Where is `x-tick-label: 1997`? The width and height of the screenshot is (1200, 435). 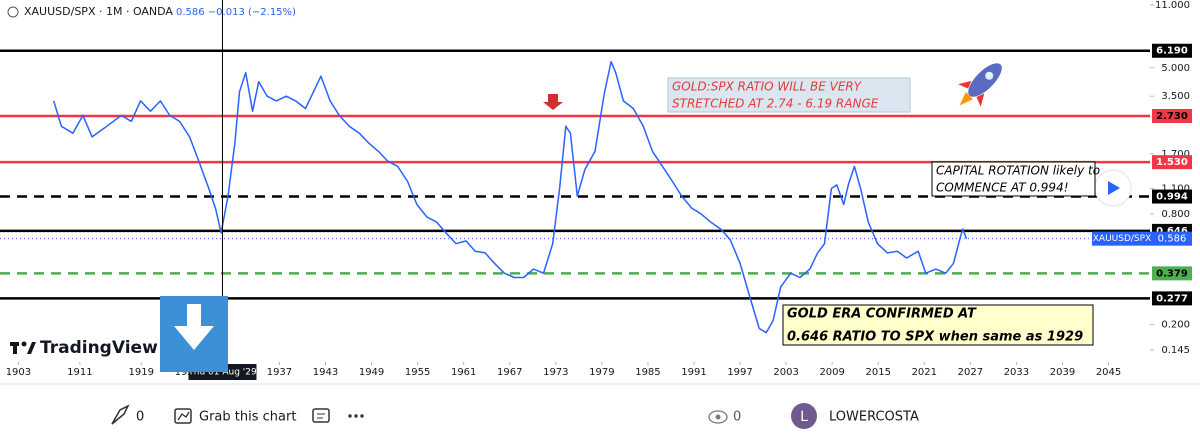 x-tick-label: 1997 is located at coordinates (739, 372).